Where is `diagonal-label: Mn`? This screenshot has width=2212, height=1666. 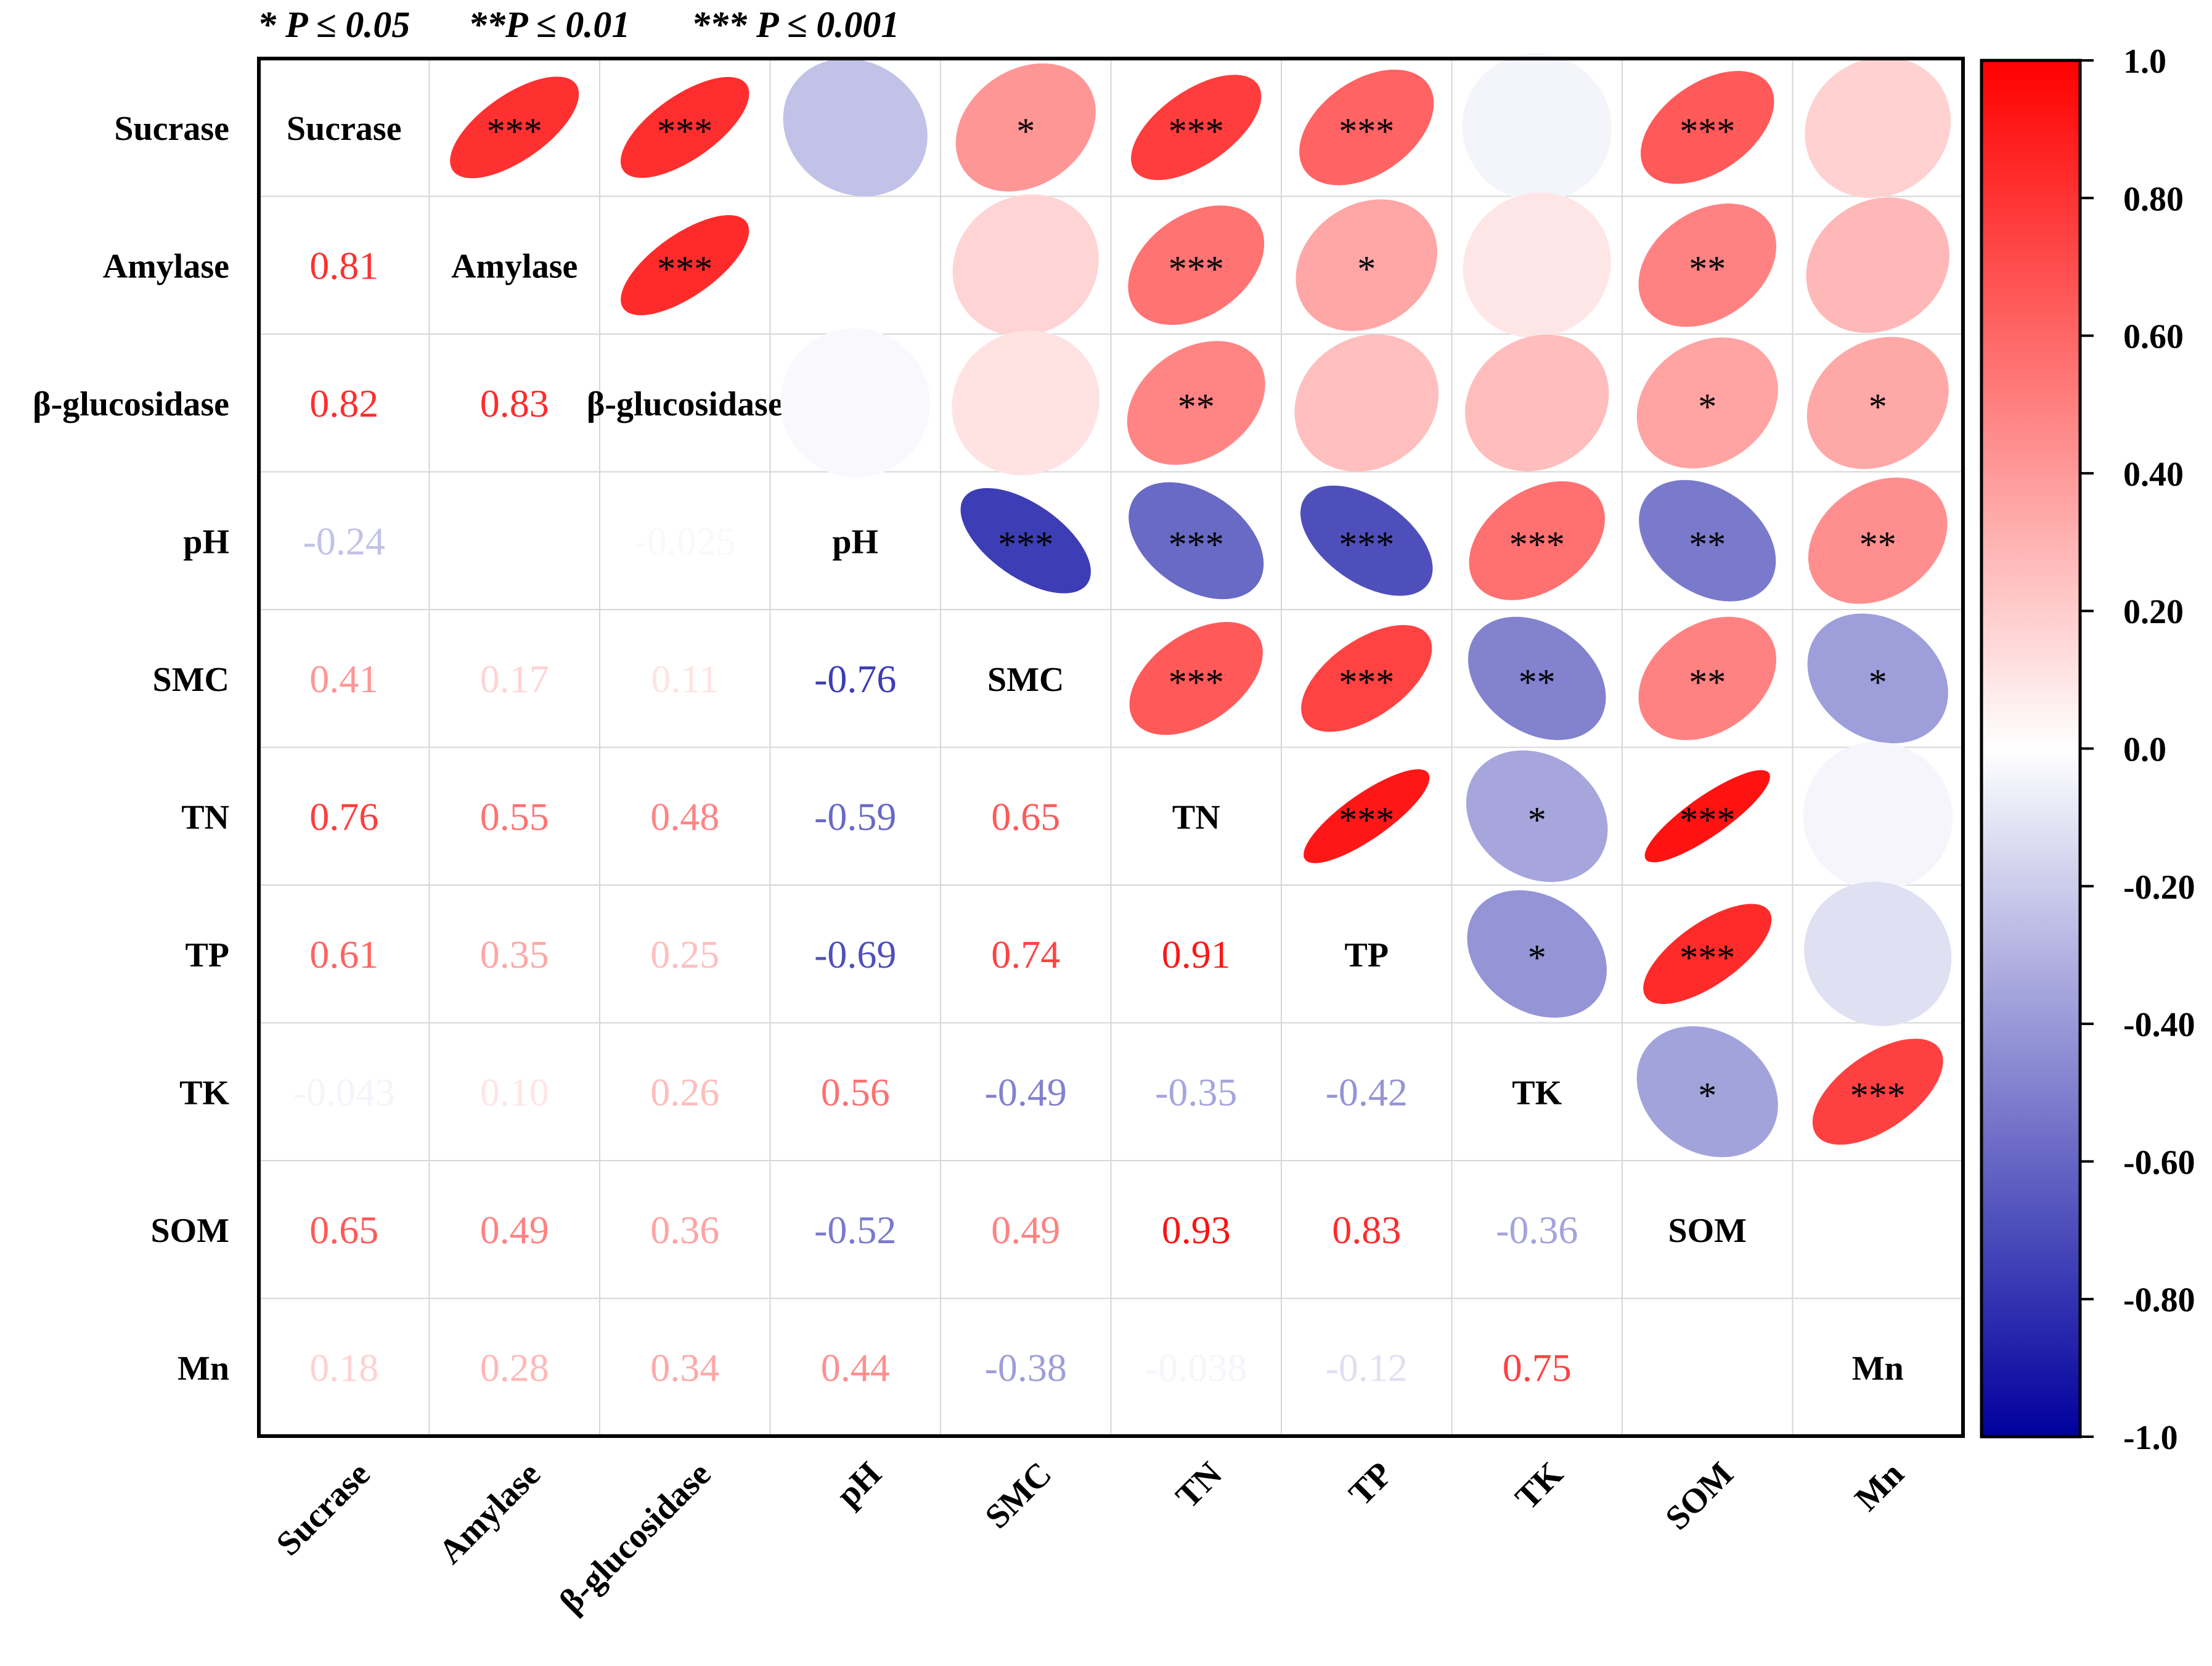 diagonal-label: Mn is located at coordinates (1878, 1368).